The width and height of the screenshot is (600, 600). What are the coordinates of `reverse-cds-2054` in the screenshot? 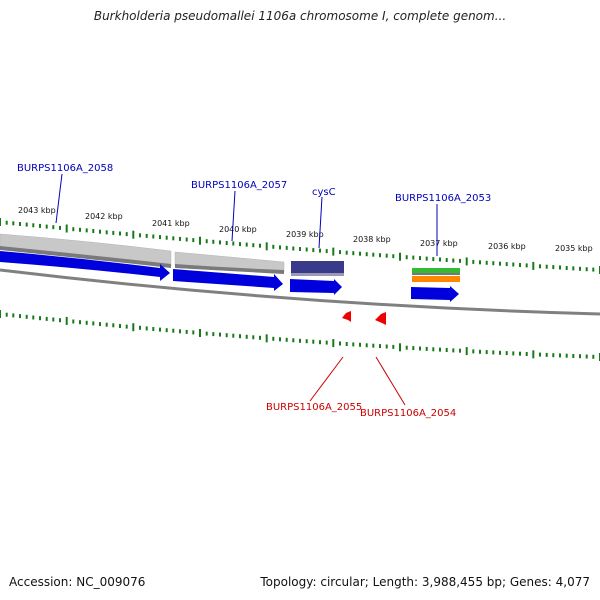 It's located at (380, 318).